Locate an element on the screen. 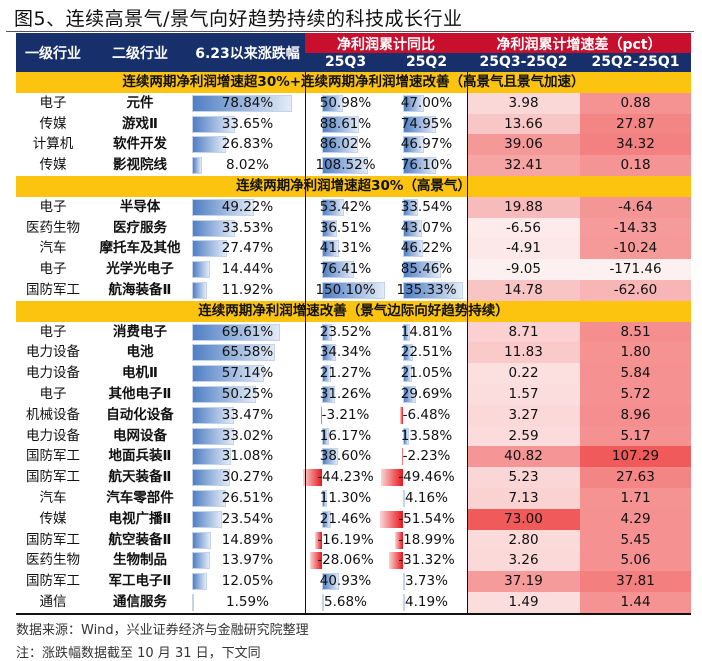 This screenshot has width=702, height=661. header-25q2-25q1: 25Q2-25Q1 is located at coordinates (635, 62).